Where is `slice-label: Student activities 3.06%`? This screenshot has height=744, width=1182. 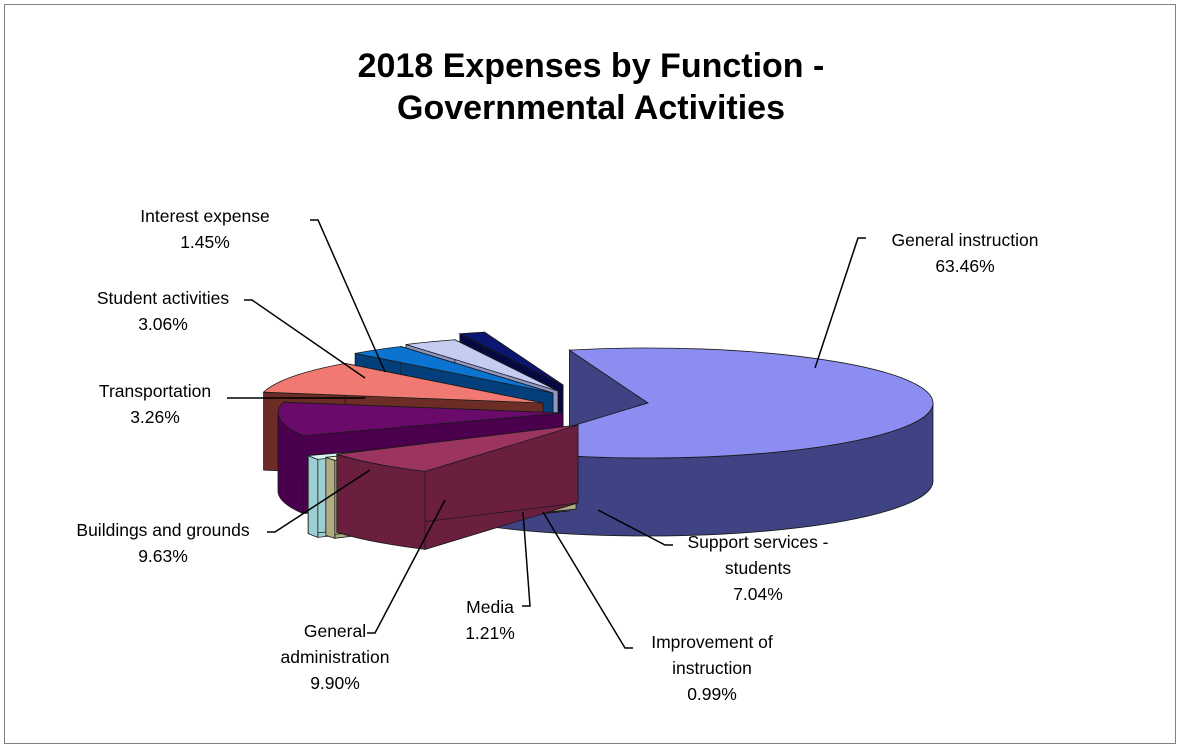
slice-label: Student activities 3.06% is located at coordinates (163, 311).